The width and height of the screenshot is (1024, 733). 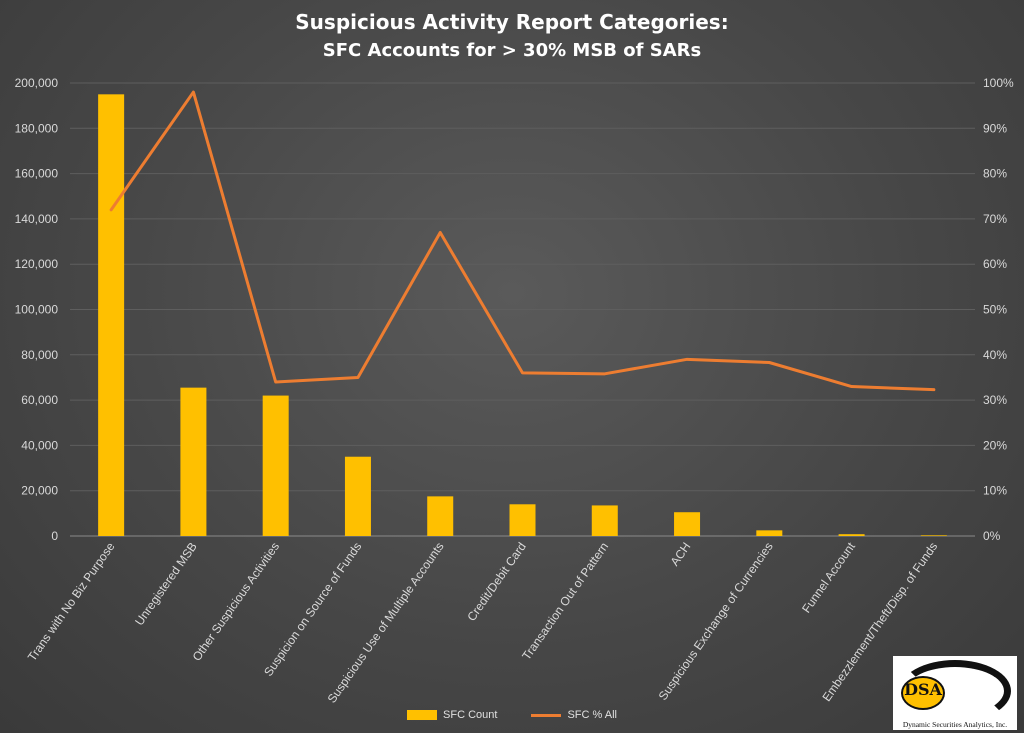 I want to click on x-tick-label: Funnel Account, so click(x=828, y=577).